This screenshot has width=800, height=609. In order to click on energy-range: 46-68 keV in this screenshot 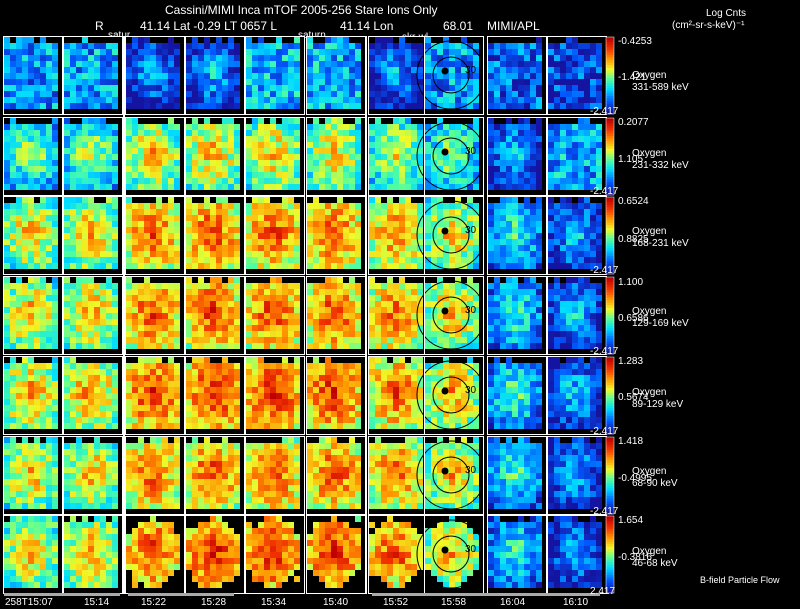, I will do `click(655, 563)`.